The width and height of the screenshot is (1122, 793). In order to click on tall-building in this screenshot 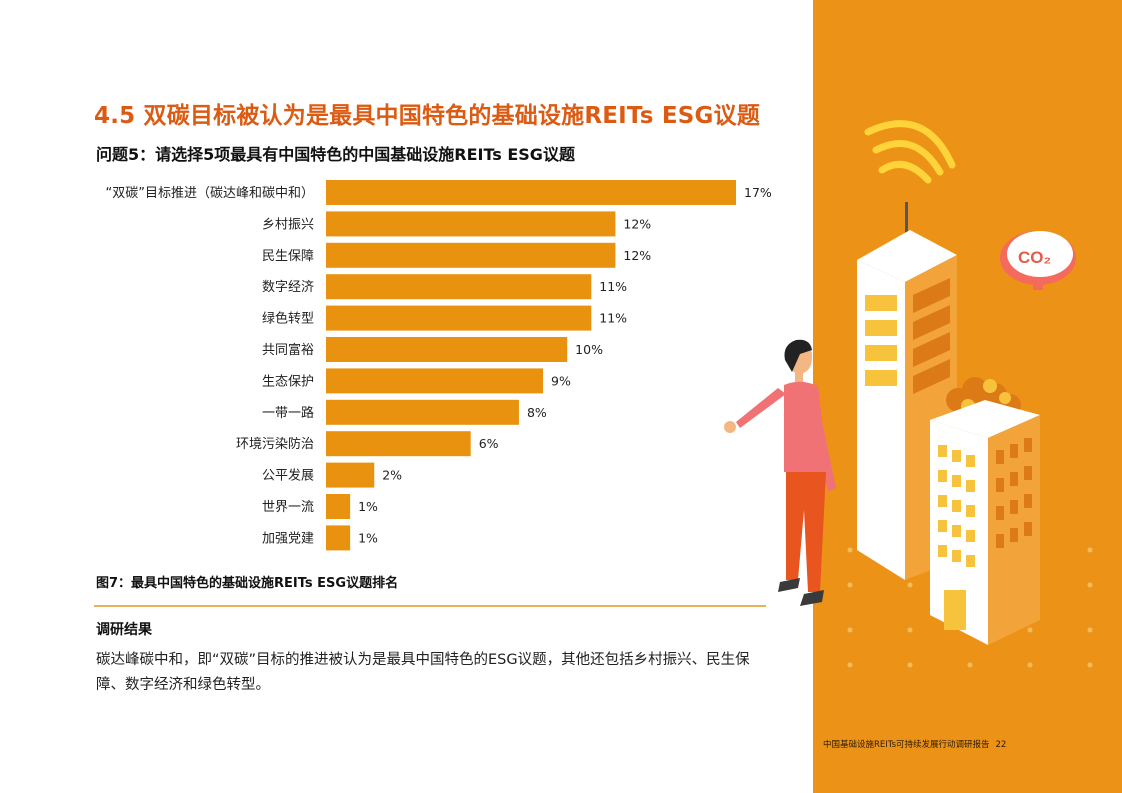, I will do `click(907, 405)`.